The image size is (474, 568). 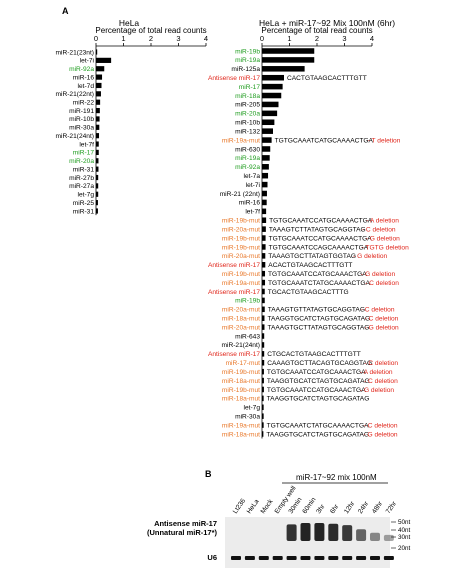 What do you see at coordinates (316, 310) in the screenshot?
I see `bar-sequence: TAAAGTGTTATAGTGCAGGTAG` at bounding box center [316, 310].